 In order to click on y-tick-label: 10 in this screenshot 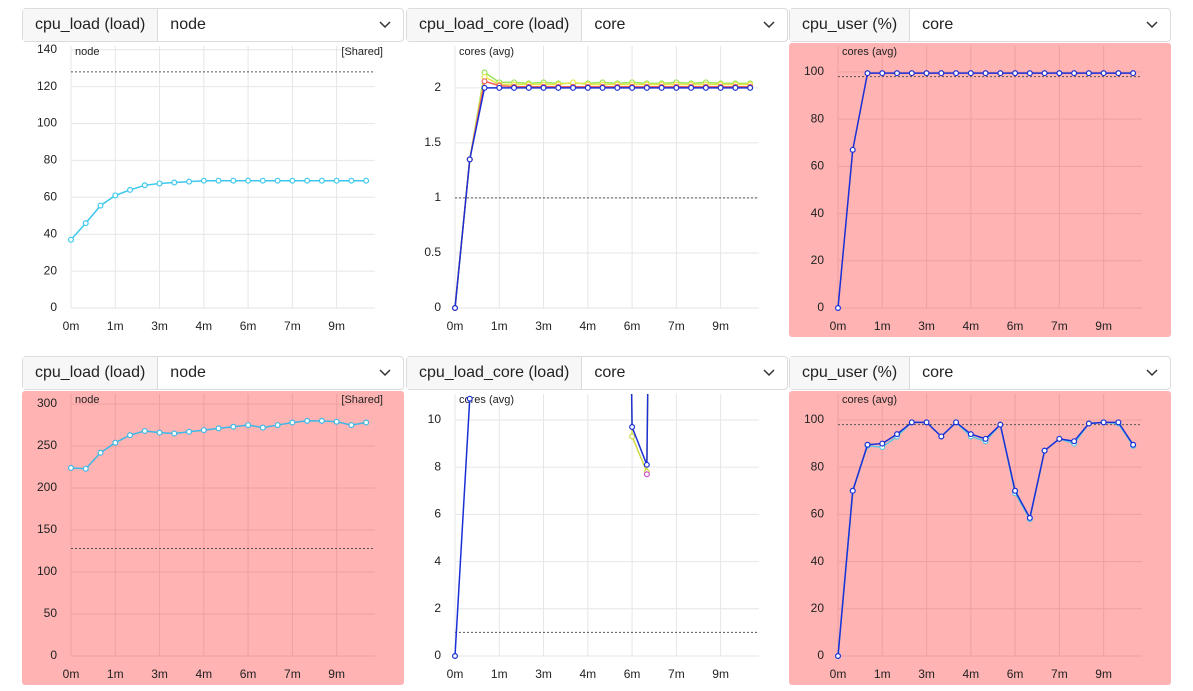, I will do `click(435, 419)`.